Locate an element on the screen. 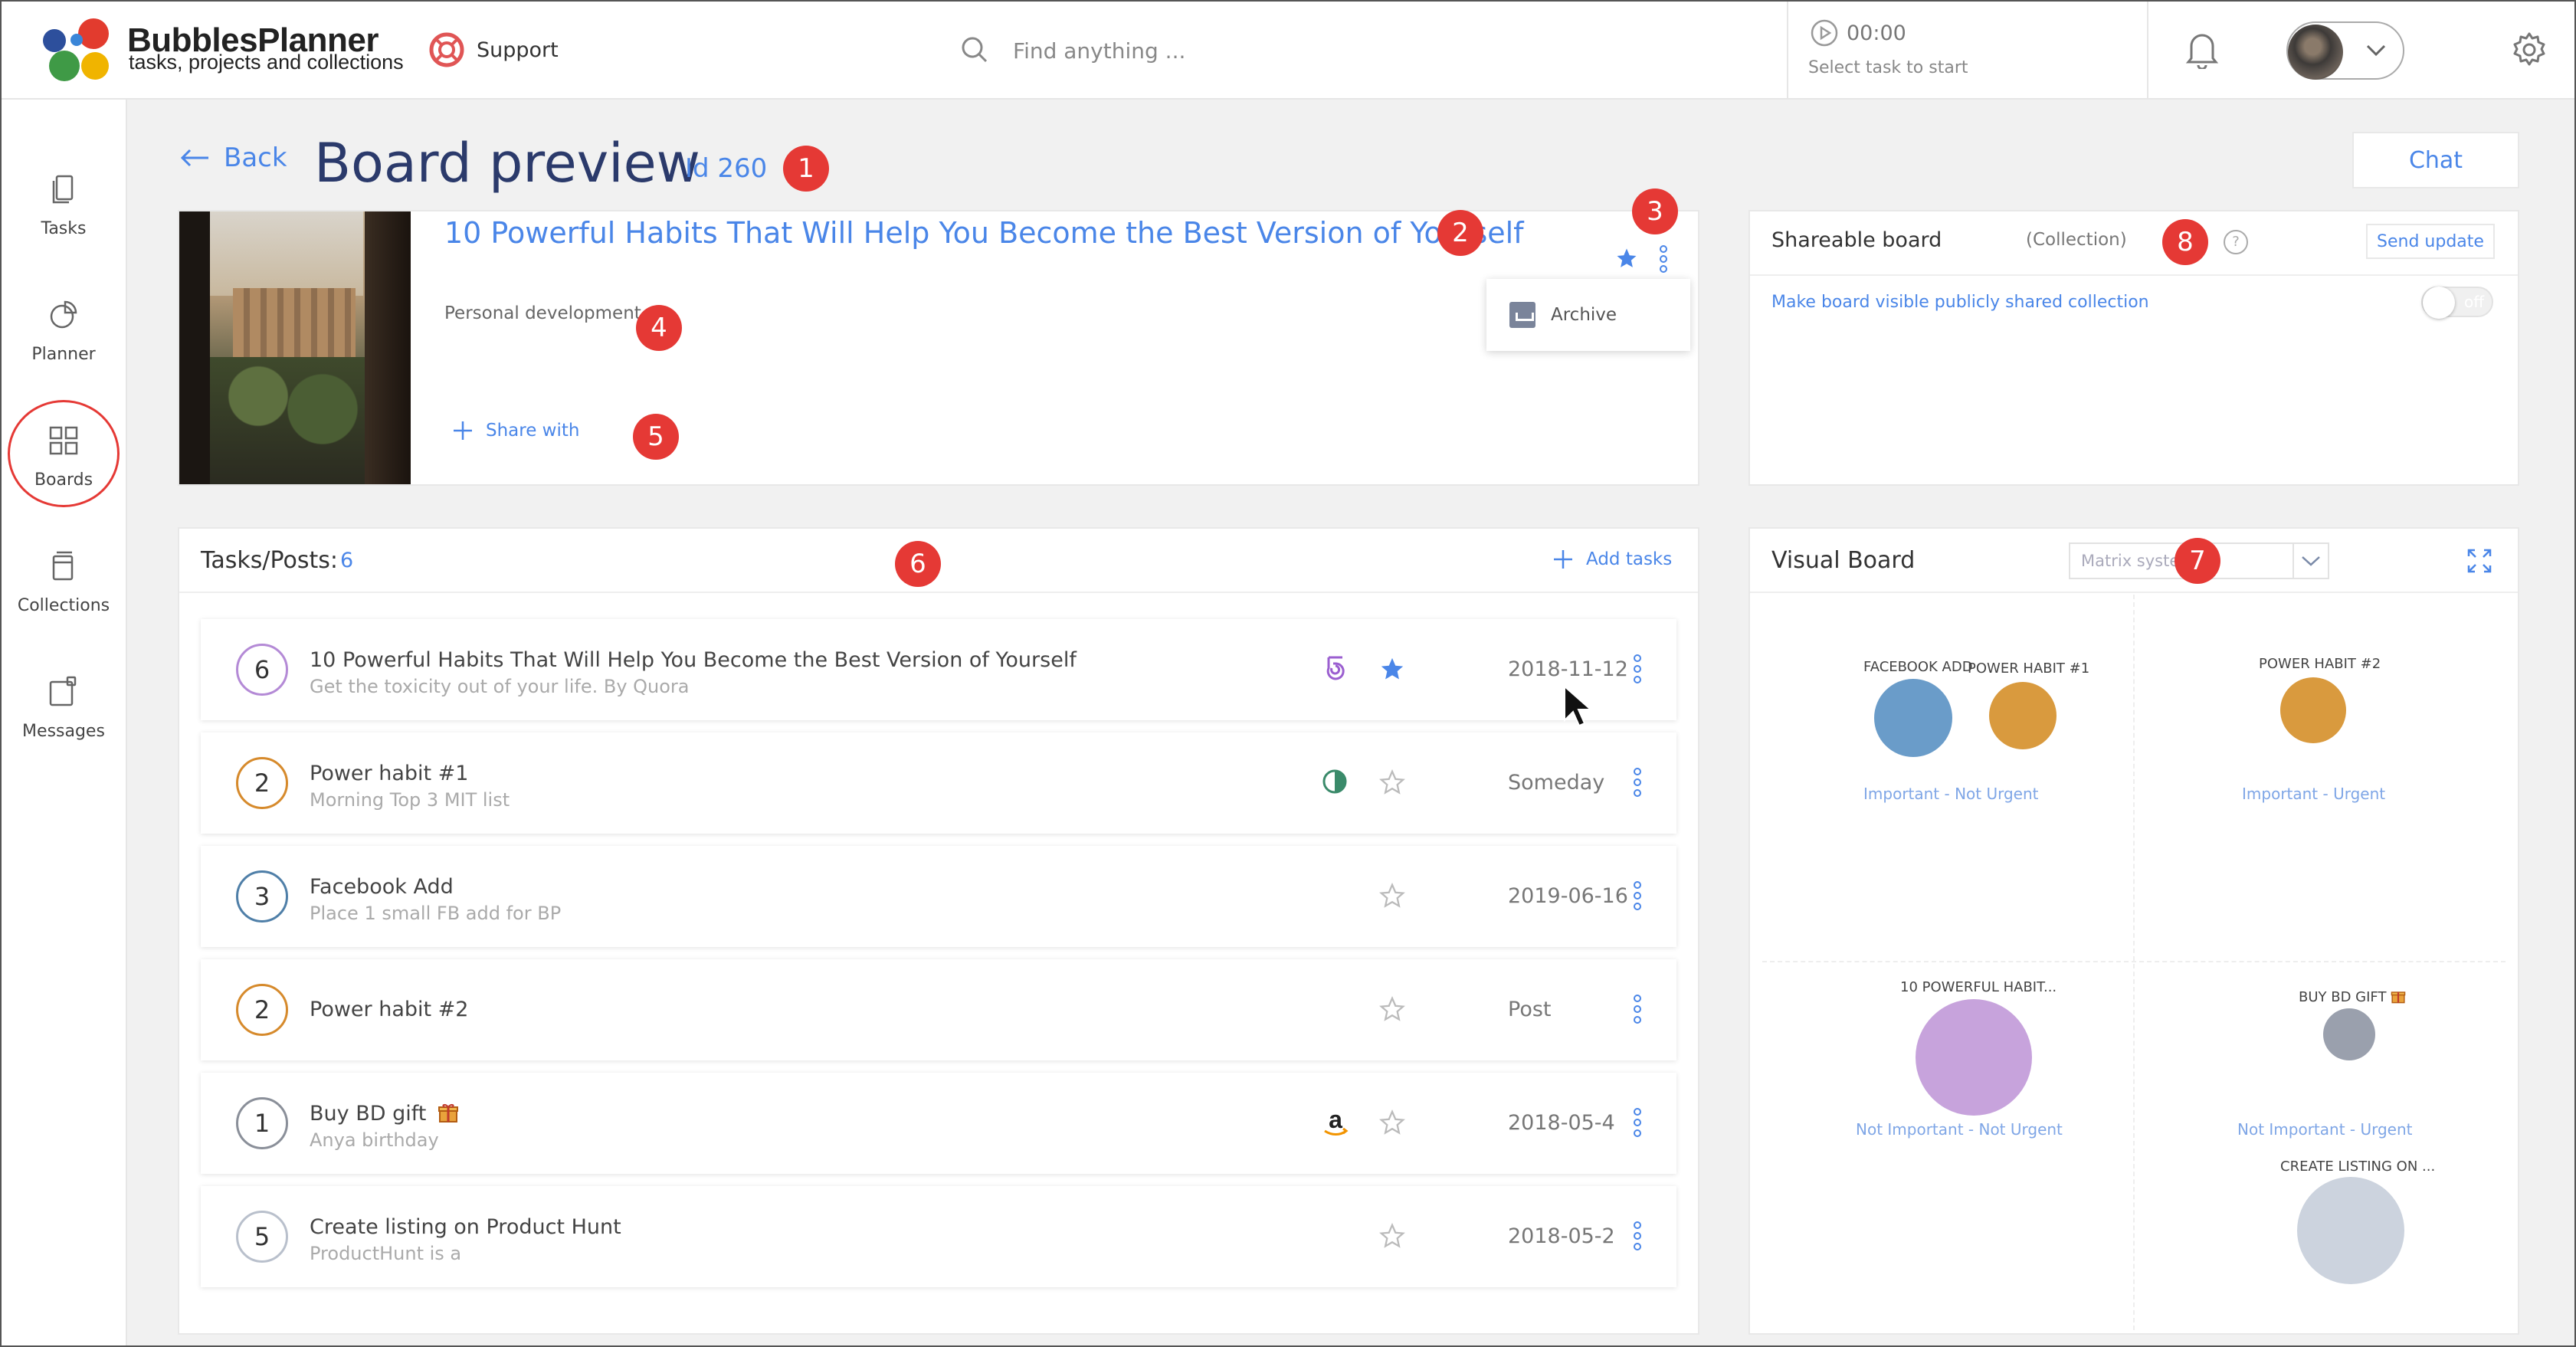 This screenshot has width=2576, height=1347. board-options-menu: Archive is located at coordinates (1588, 315).